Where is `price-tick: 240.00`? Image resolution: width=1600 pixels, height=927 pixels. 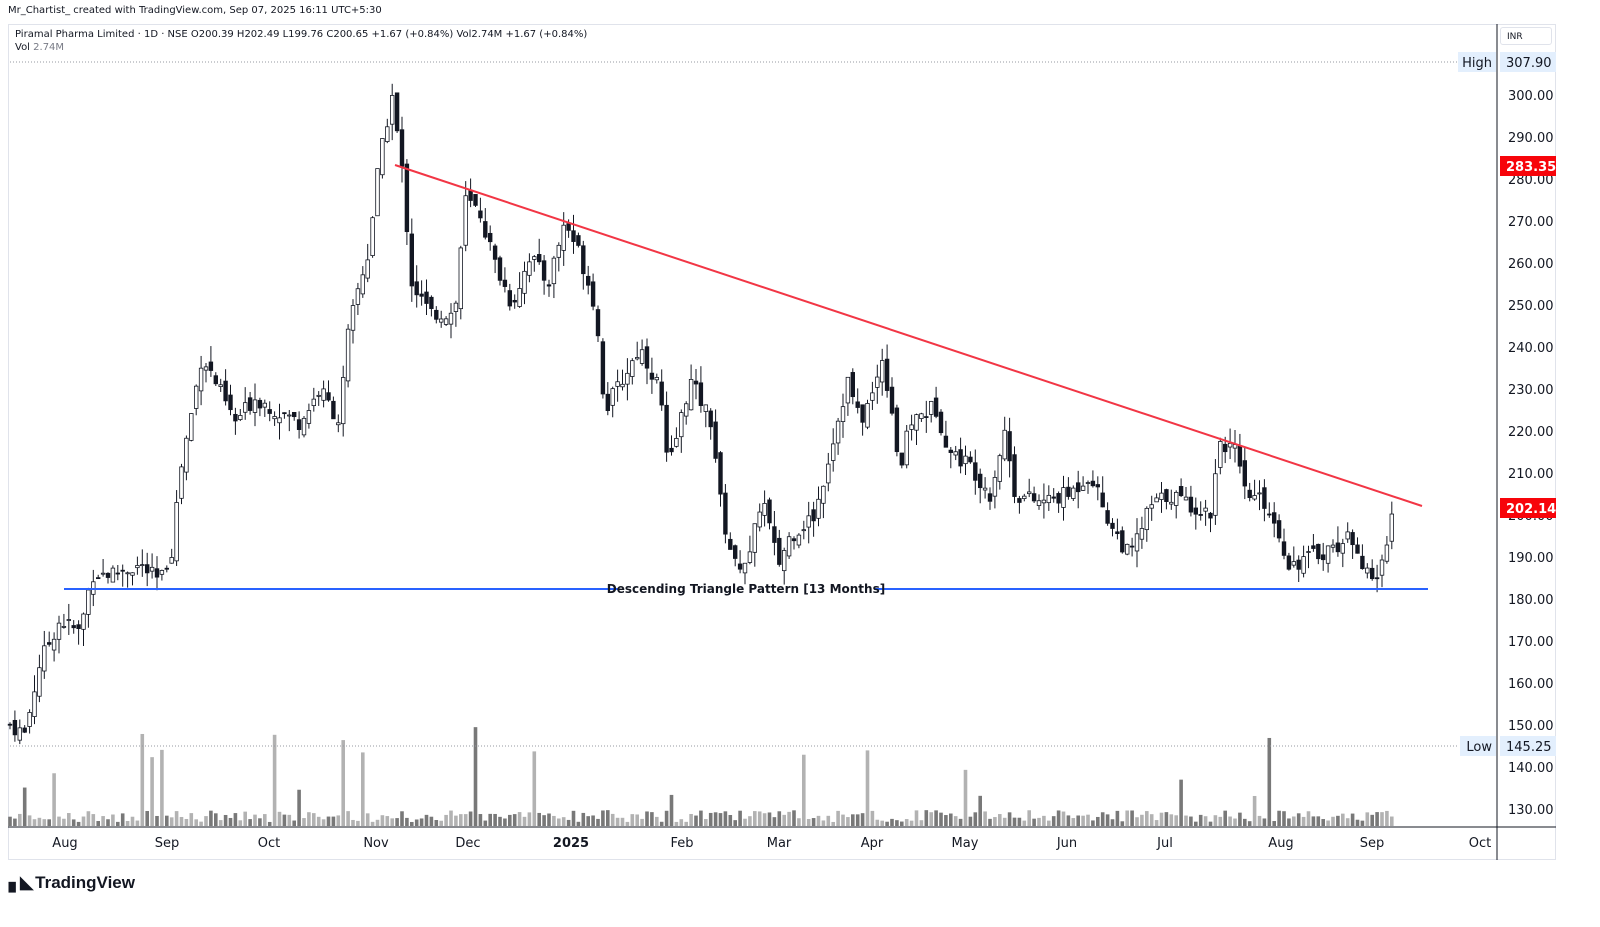
price-tick: 240.00 is located at coordinates (1531, 348).